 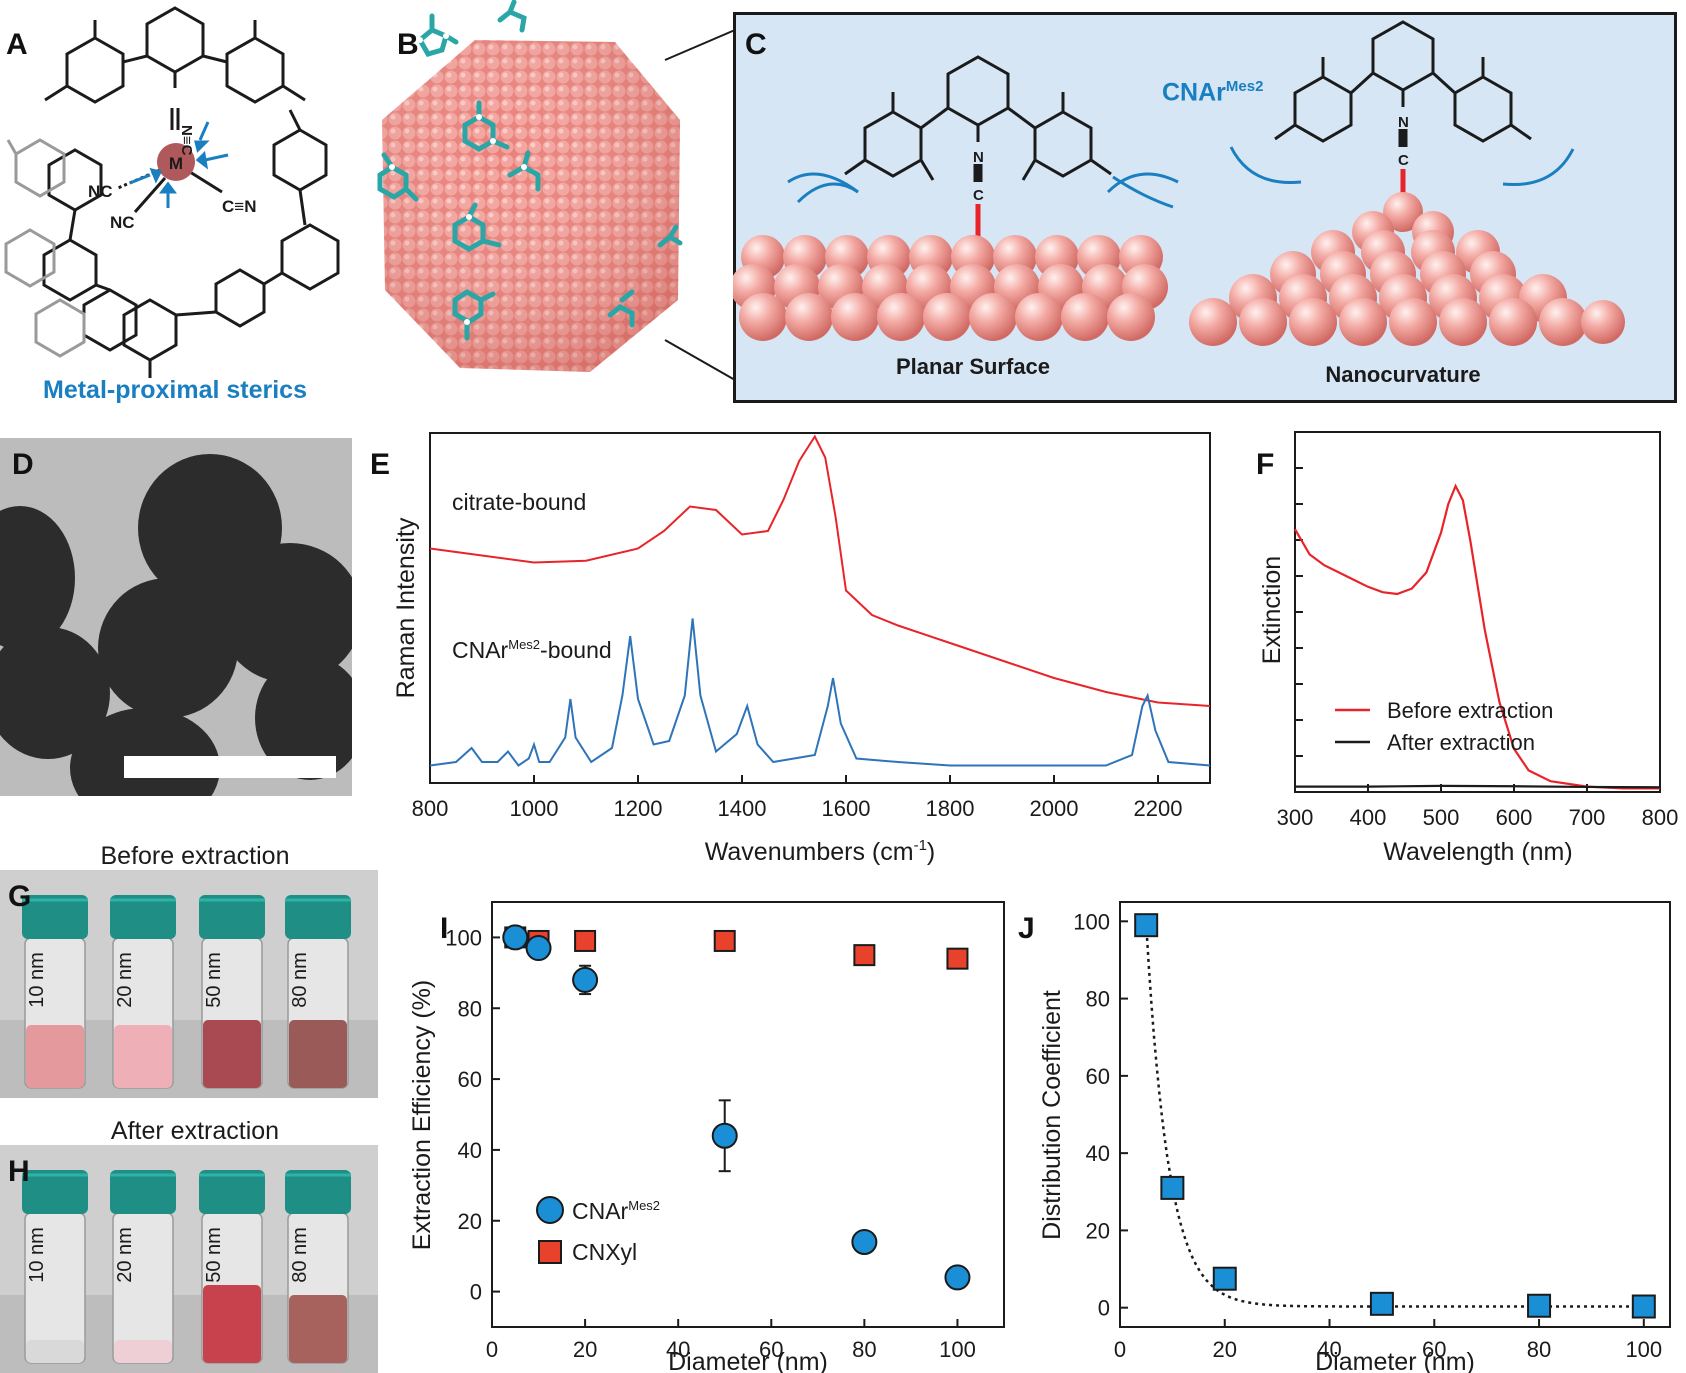 What do you see at coordinates (978, 157) in the screenshot?
I see `atom-n-left: N` at bounding box center [978, 157].